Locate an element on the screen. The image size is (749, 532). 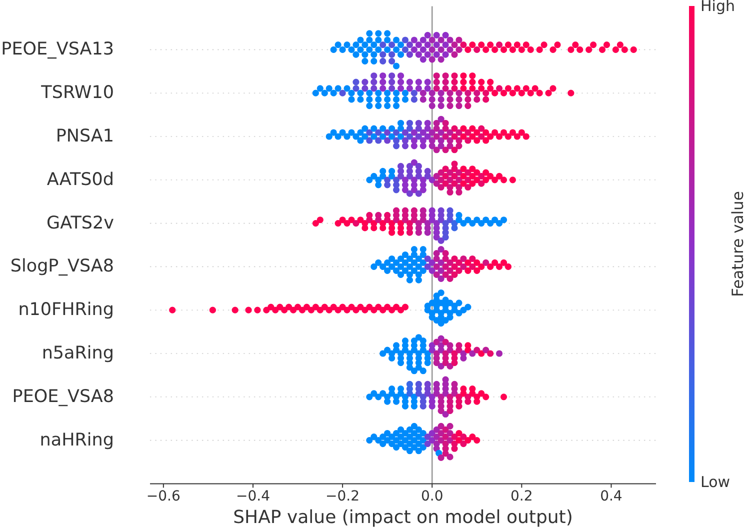
y-tick-label: n10FHRing is located at coordinates (66, 310).